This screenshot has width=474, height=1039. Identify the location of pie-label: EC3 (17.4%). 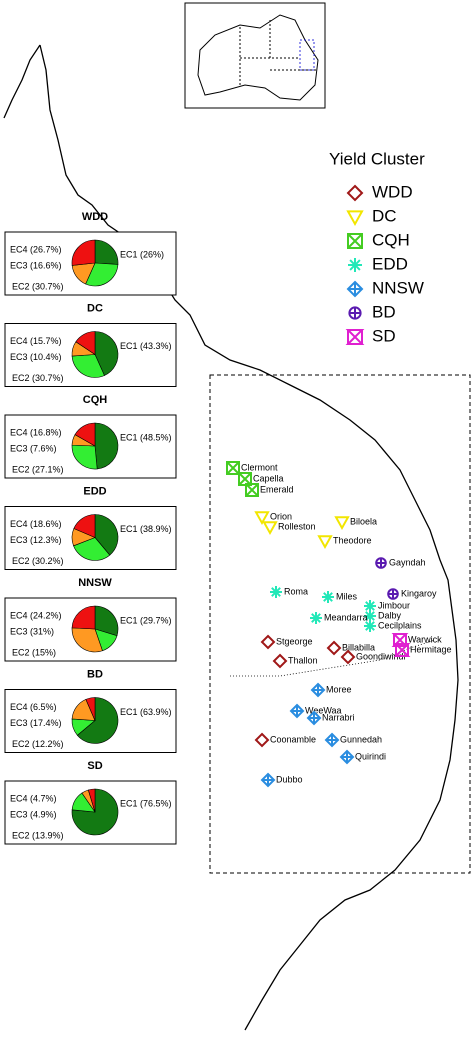
(36, 723).